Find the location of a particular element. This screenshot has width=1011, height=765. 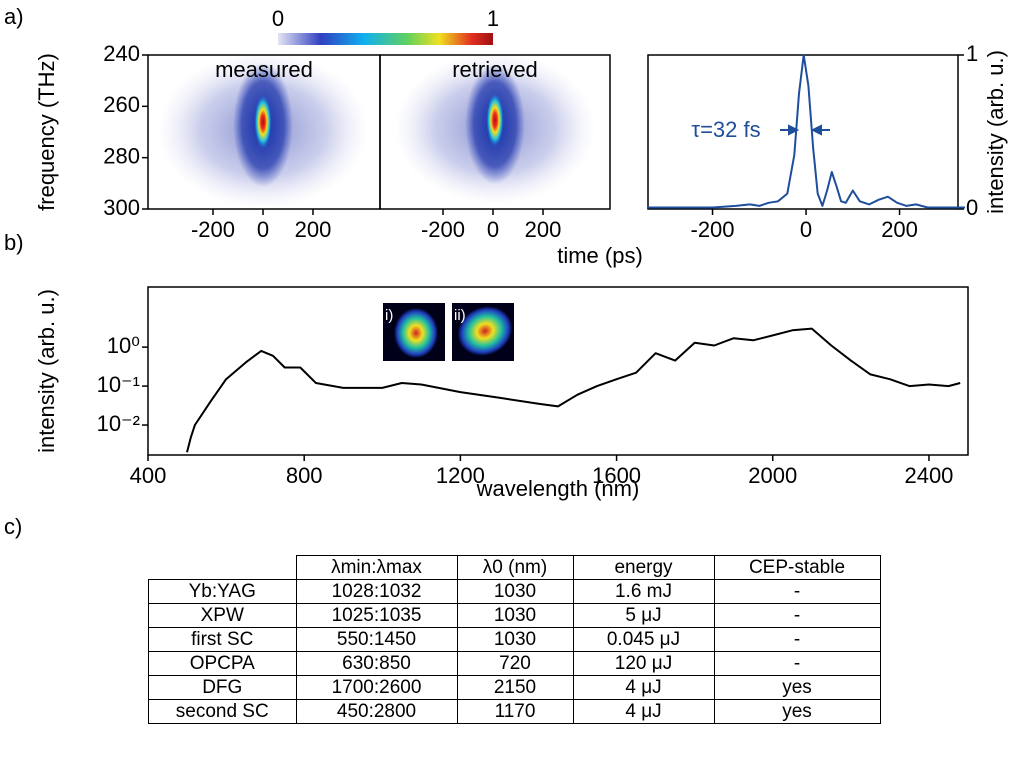

x-tick-label: 2400 is located at coordinates (928, 475).